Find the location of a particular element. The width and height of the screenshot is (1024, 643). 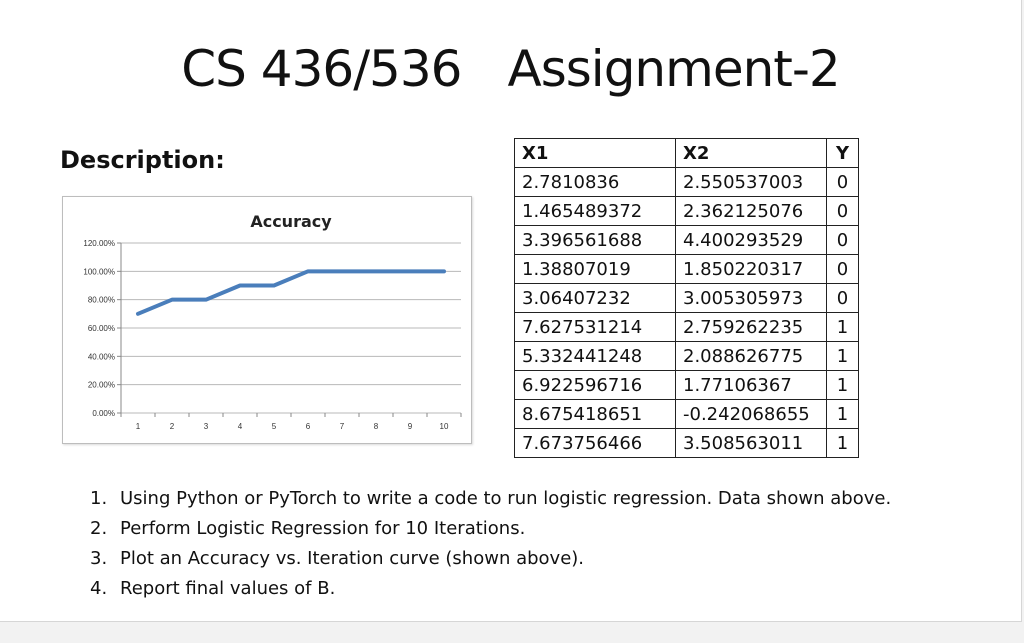

table-row: 3.06407232 3.005305973 0 is located at coordinates (687, 298).